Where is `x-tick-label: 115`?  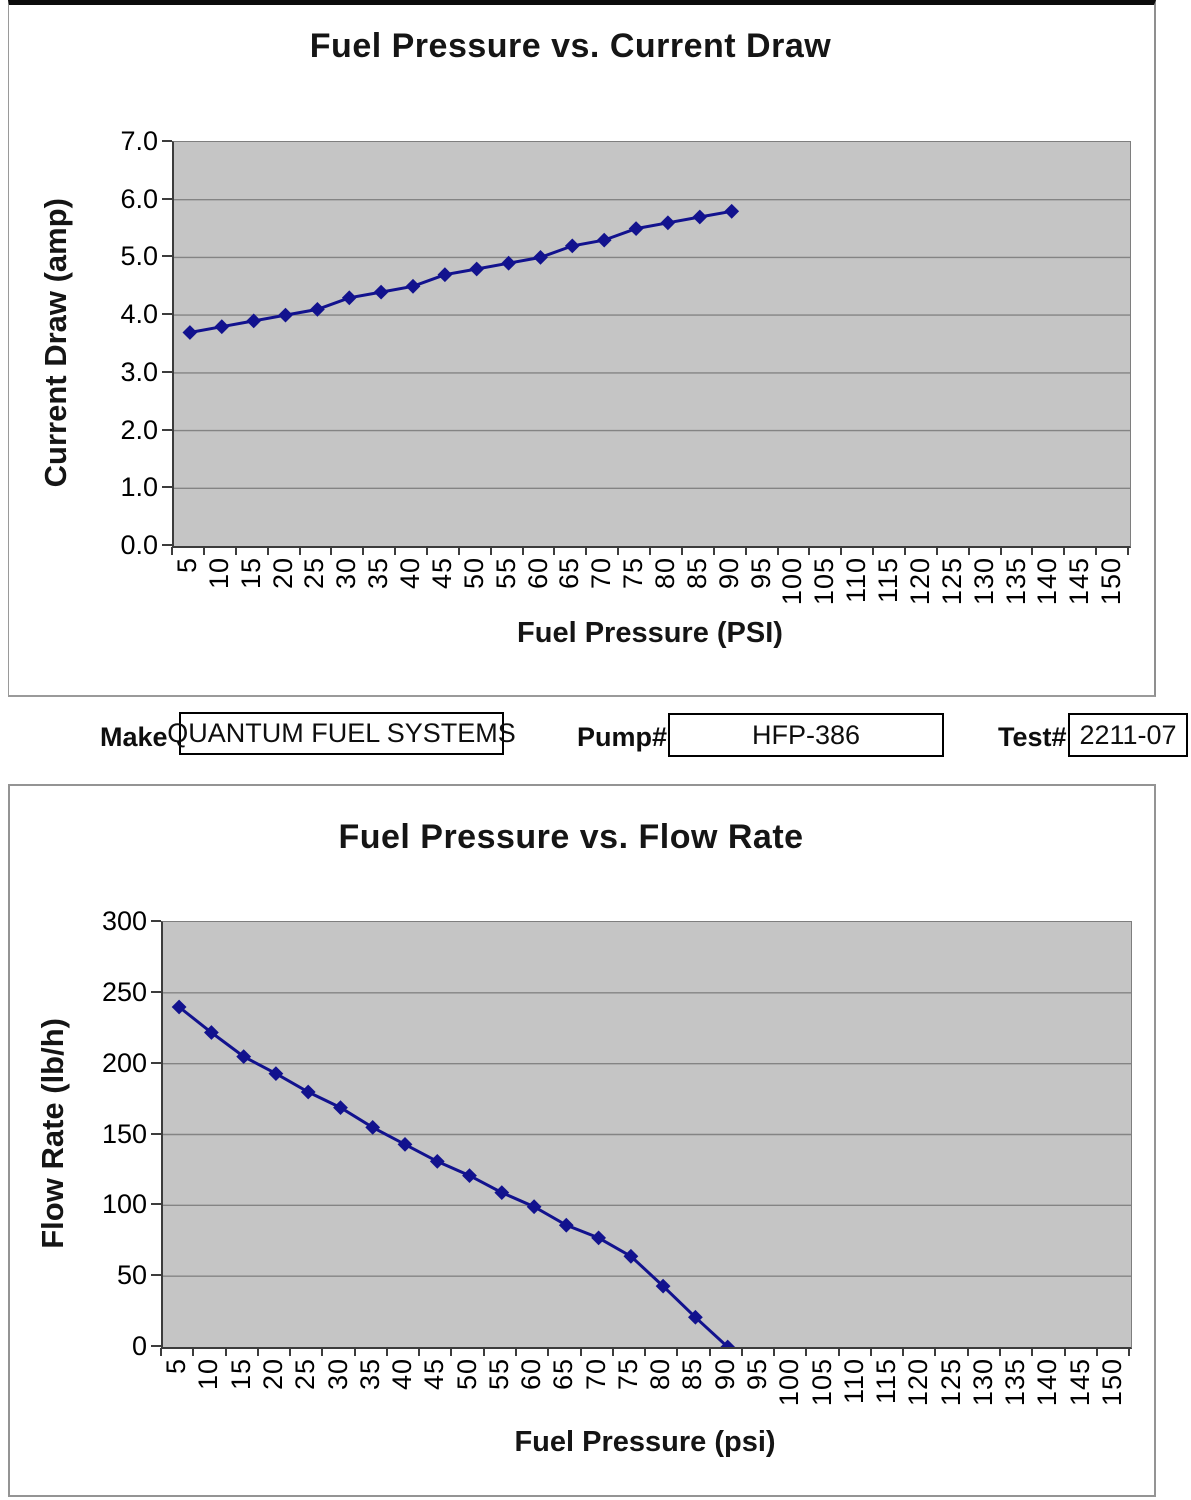 x-tick-label: 115 is located at coordinates (888, 580).